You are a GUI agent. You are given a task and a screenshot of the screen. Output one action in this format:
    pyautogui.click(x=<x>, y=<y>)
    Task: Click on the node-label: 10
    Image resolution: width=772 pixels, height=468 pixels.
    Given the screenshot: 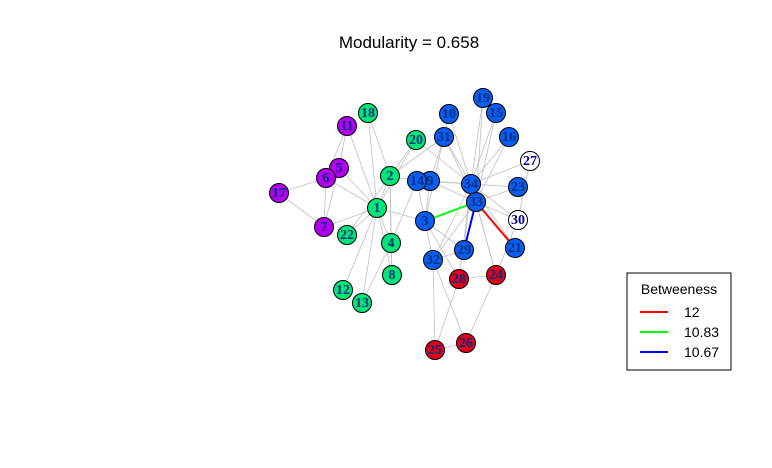 What is the action you would take?
    pyautogui.click(x=449, y=114)
    